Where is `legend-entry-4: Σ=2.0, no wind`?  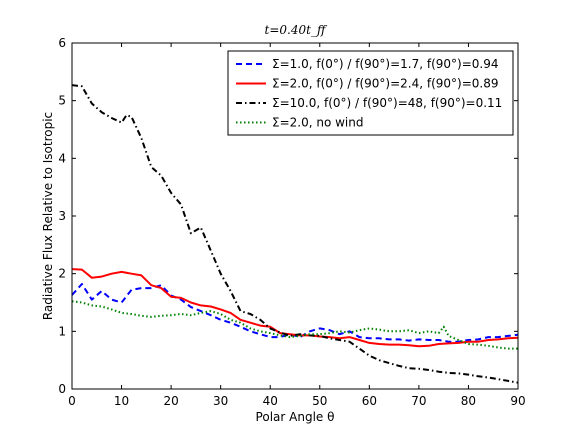 legend-entry-4: Σ=2.0, no wind is located at coordinates (317, 123).